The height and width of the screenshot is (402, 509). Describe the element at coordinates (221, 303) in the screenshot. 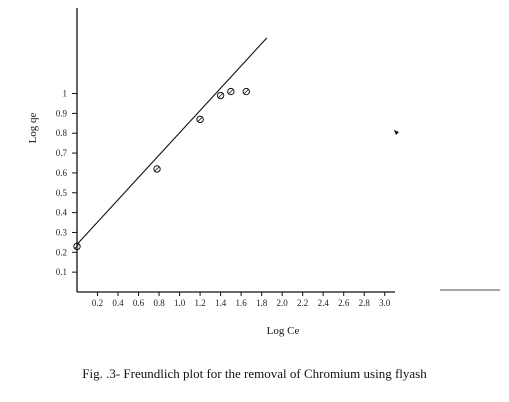

I see `x-tick-label: 1.4` at that location.